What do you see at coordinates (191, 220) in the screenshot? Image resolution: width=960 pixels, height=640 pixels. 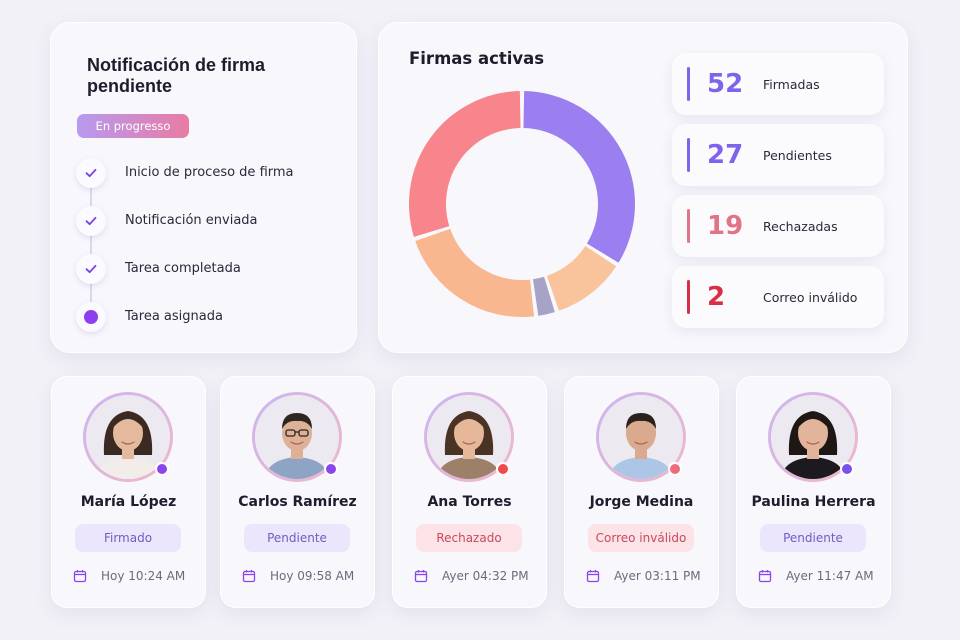 I see `timeline-step-label: Notificación enviada` at bounding box center [191, 220].